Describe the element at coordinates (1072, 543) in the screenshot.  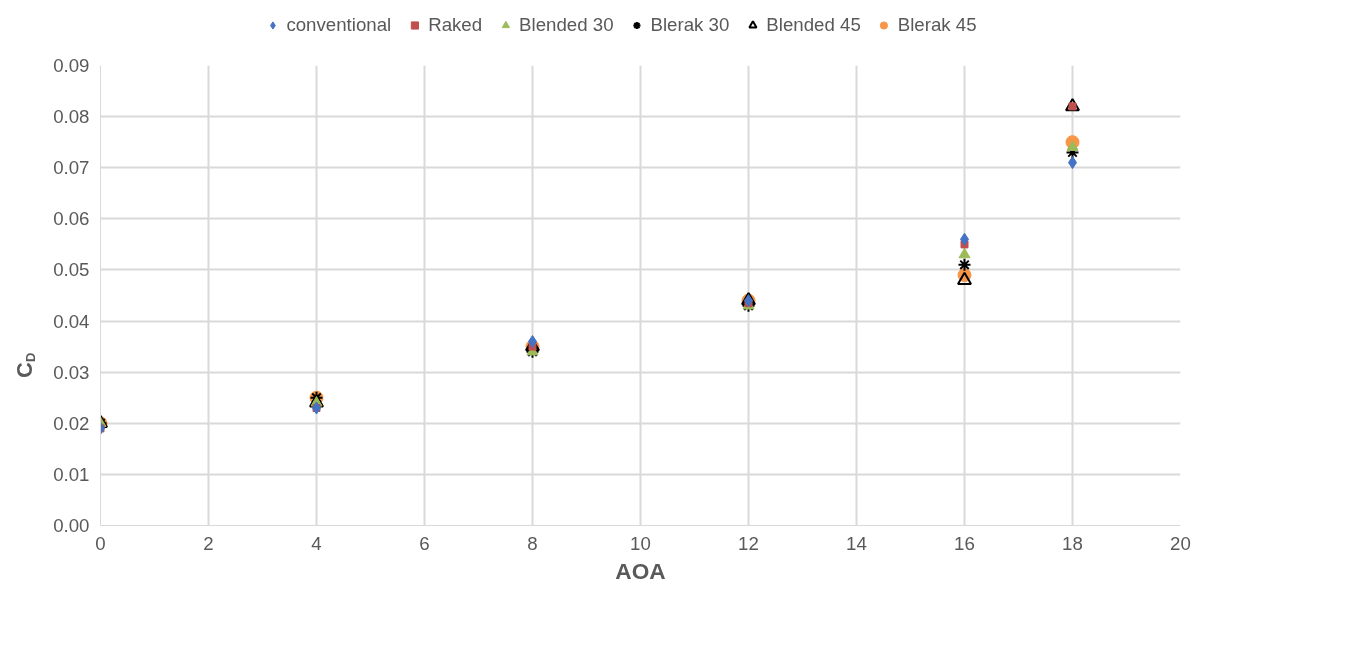
I see `x-tick-label: 18` at that location.